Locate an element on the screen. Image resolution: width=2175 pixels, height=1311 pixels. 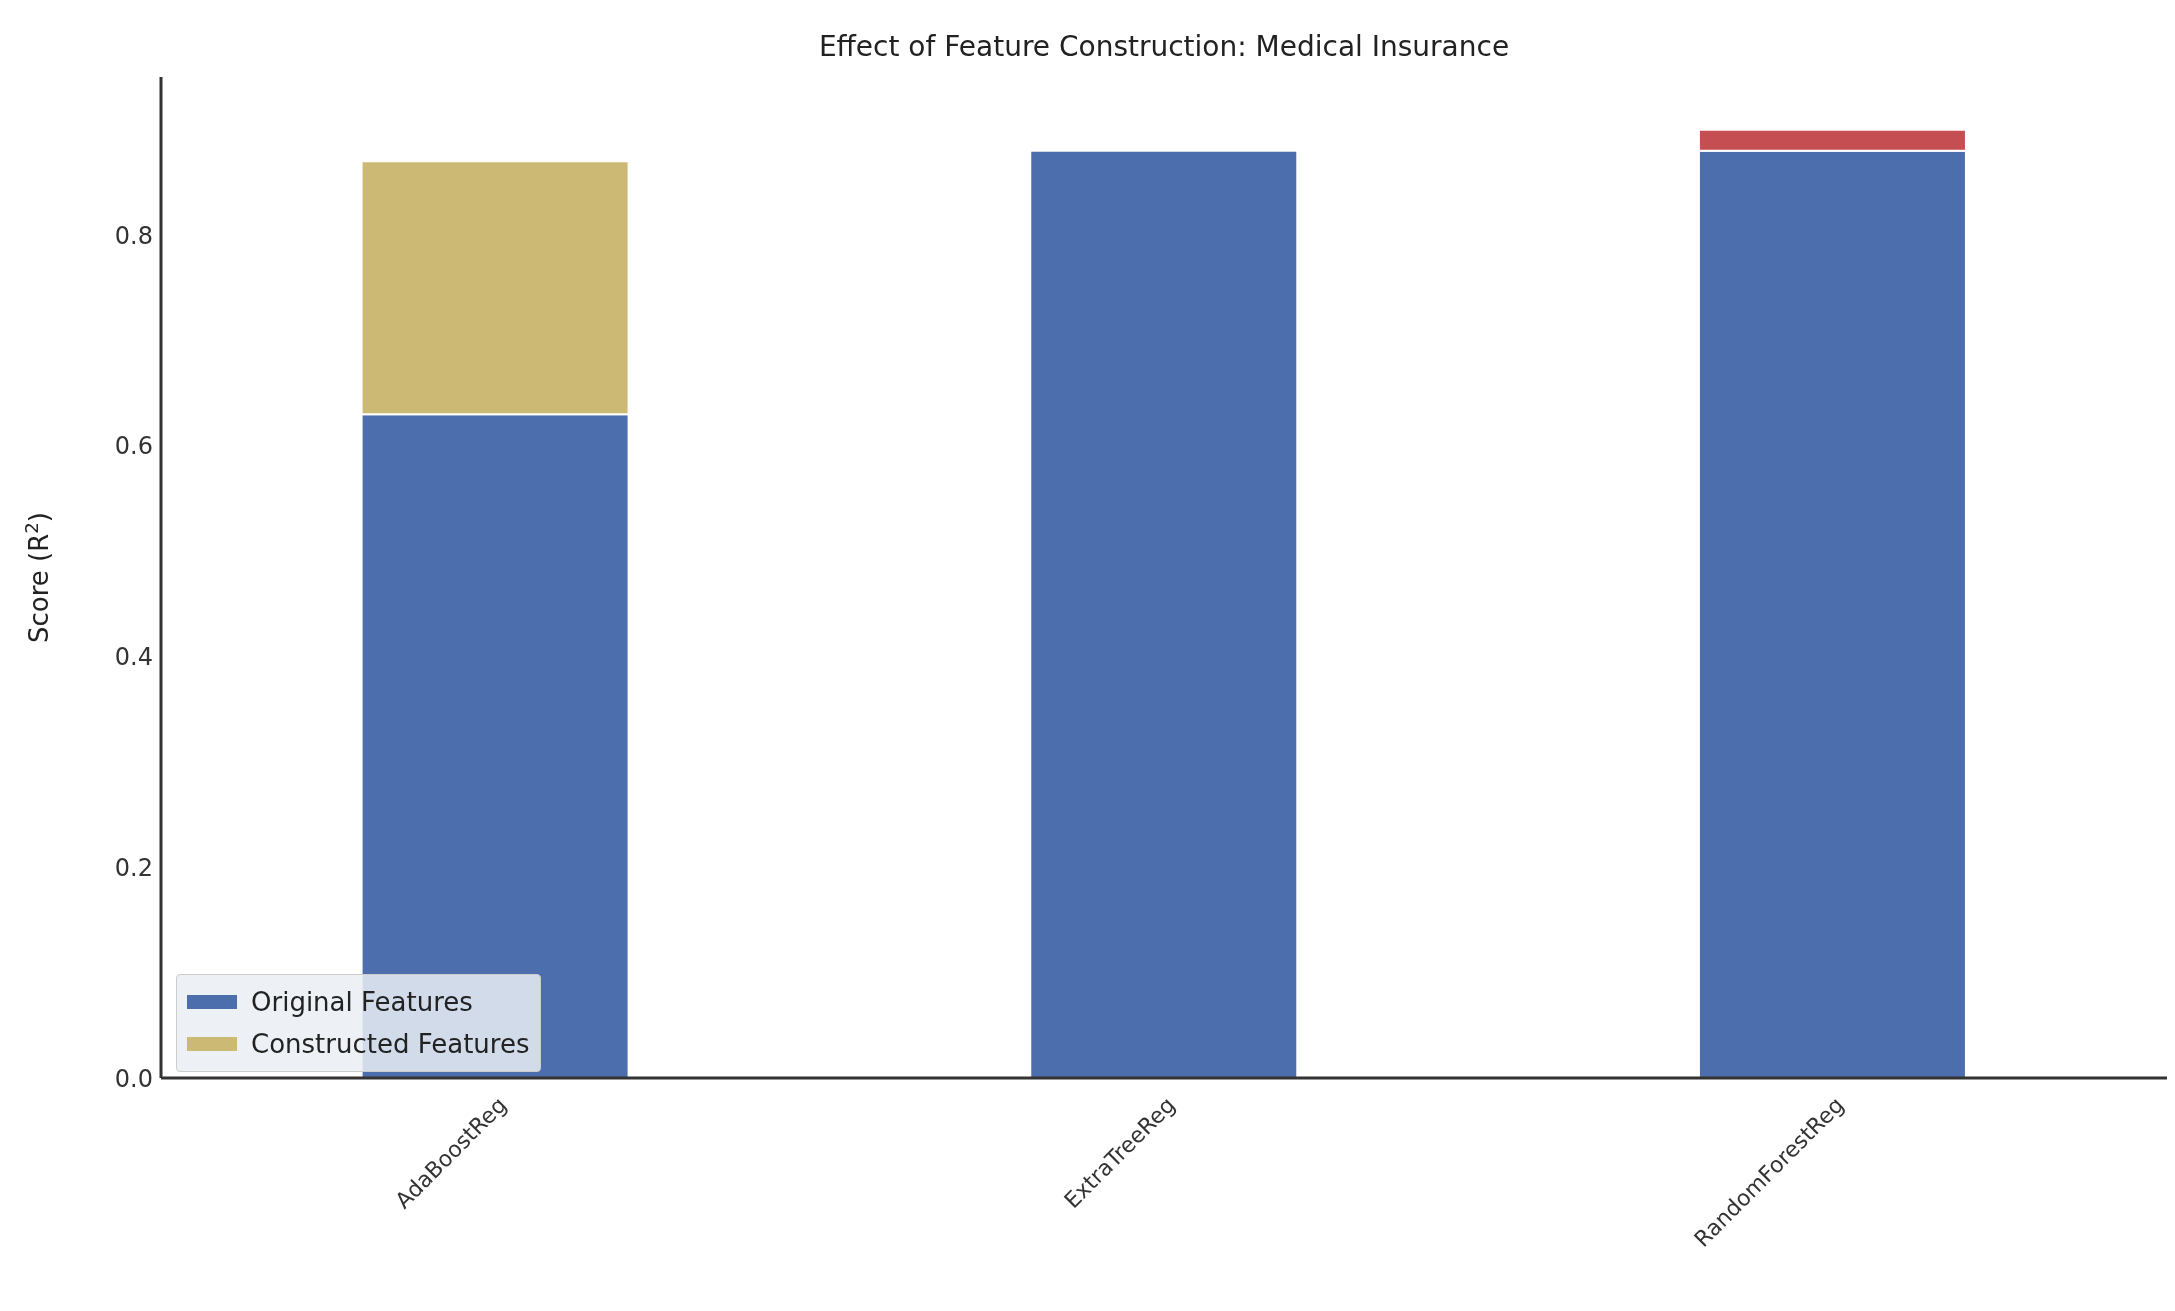
y-tick-label: 0.2 is located at coordinates (133, 867).